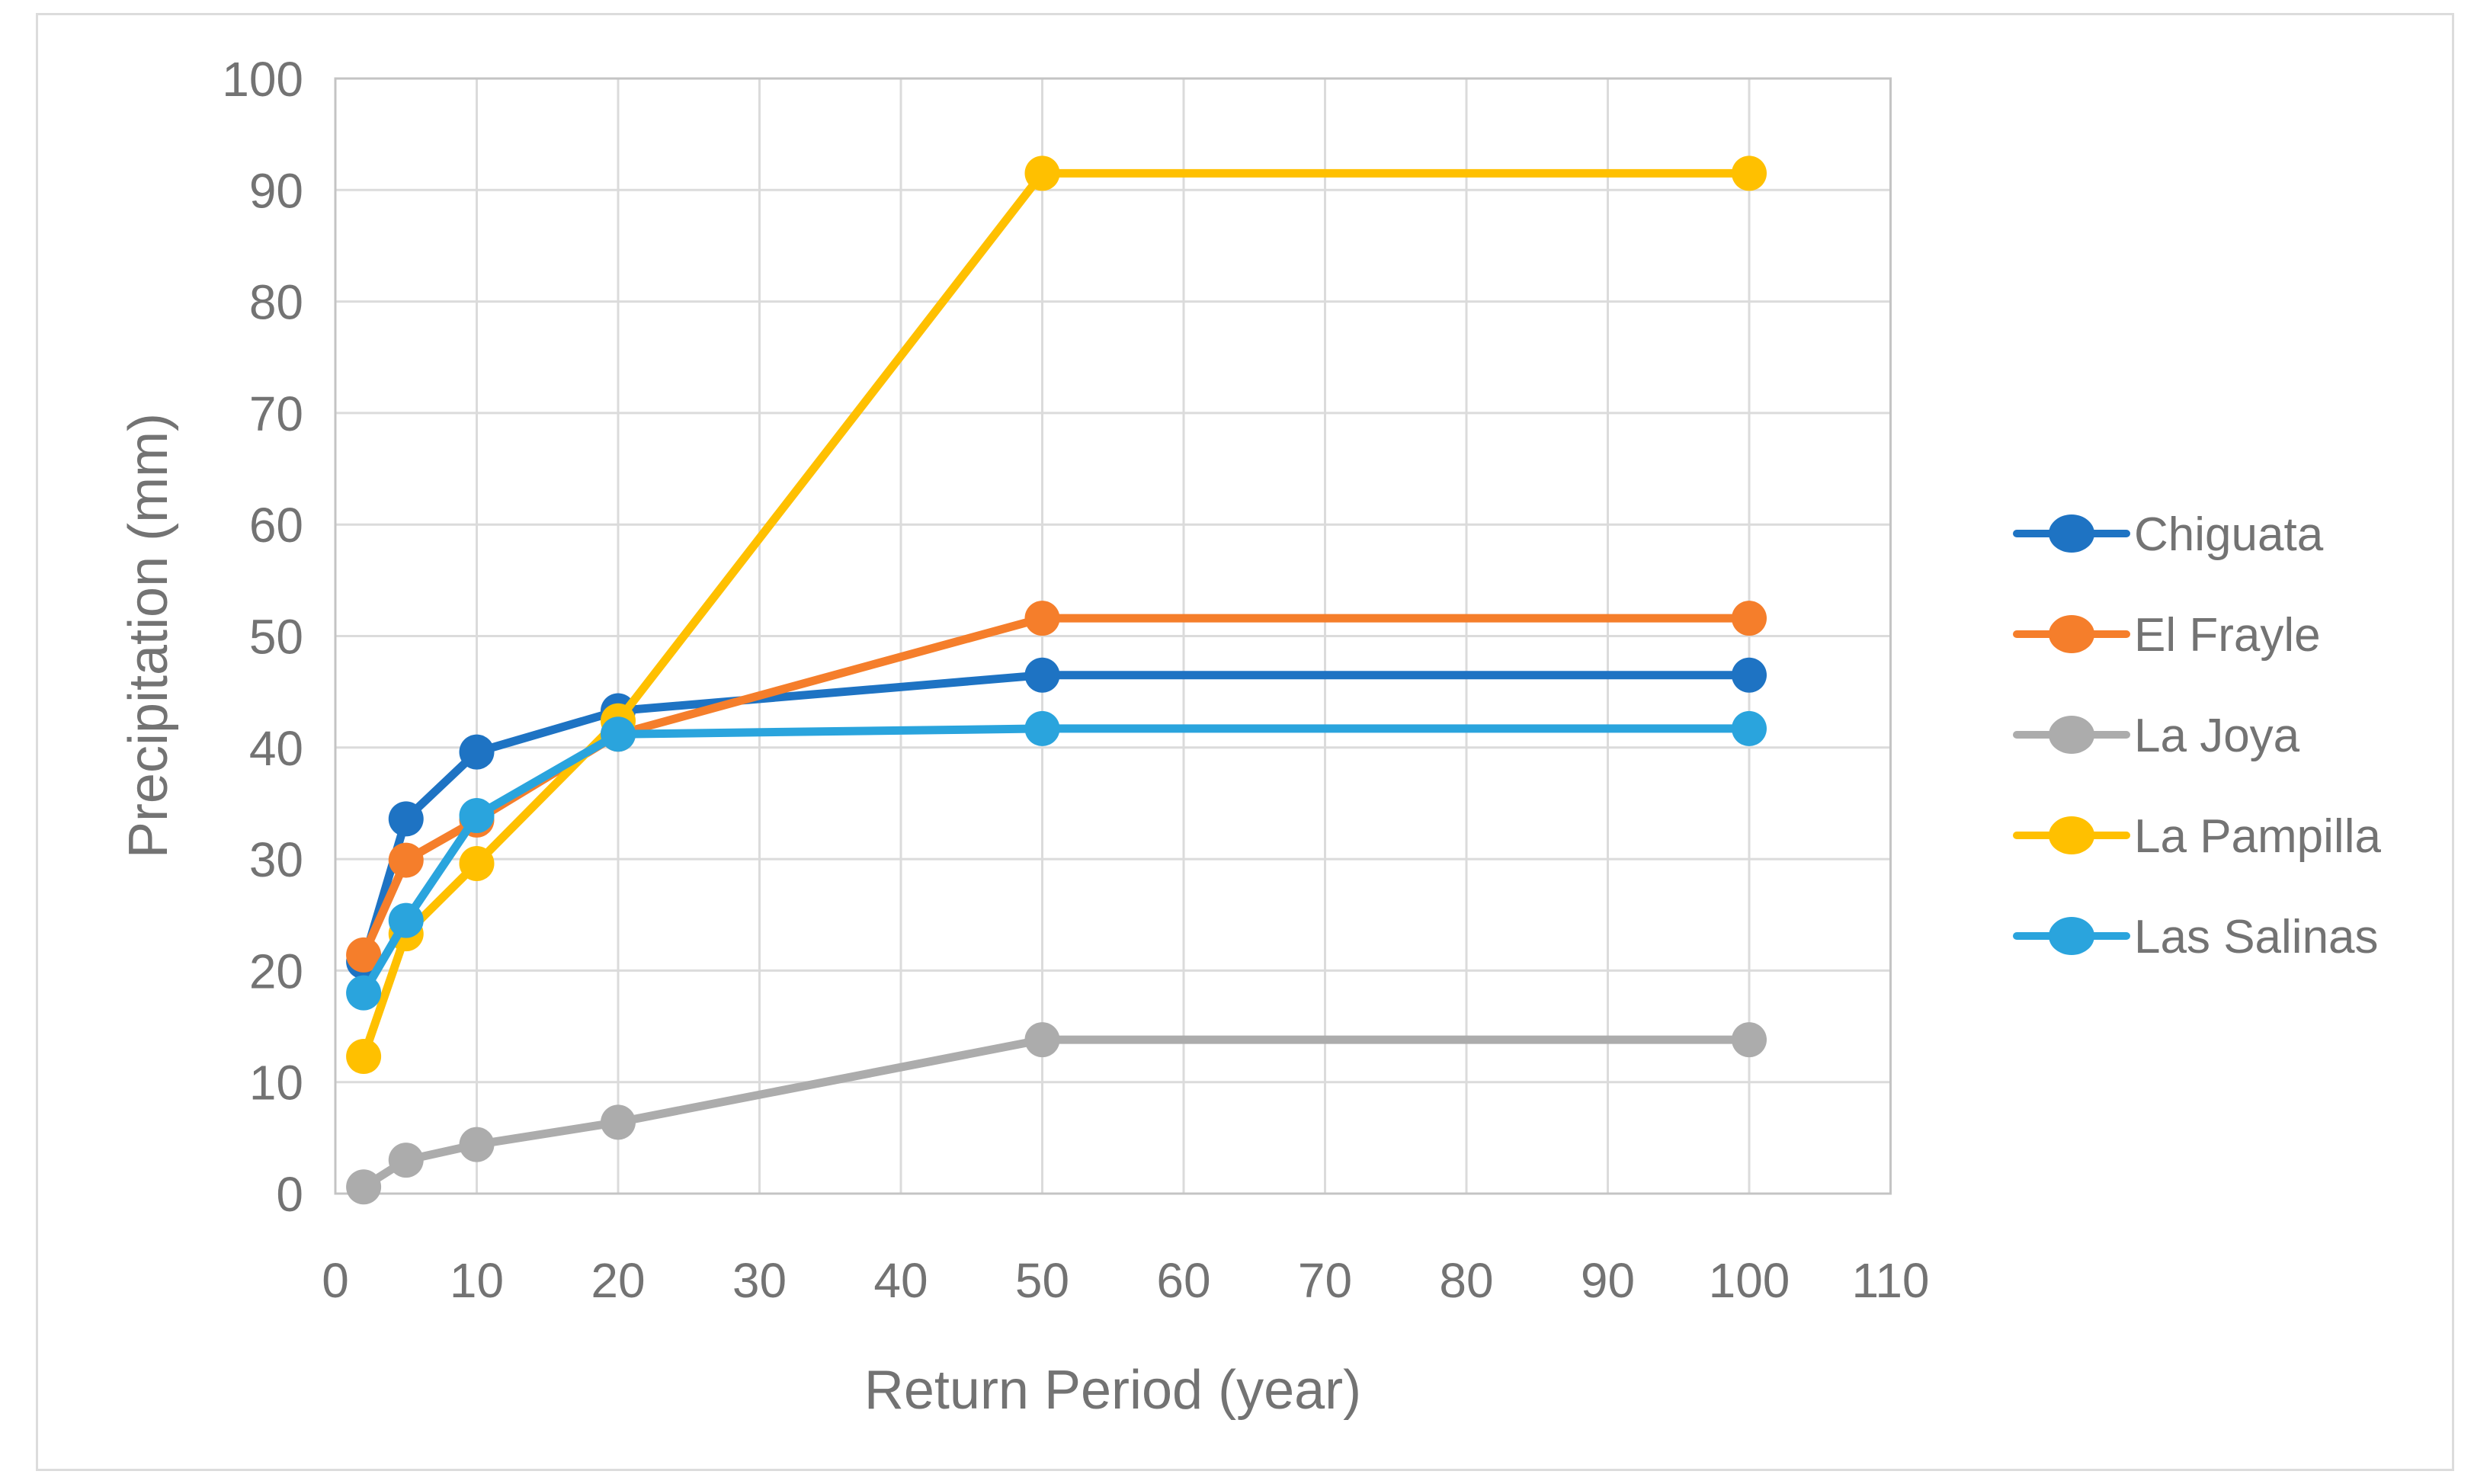 The image size is (2490, 1484). What do you see at coordinates (1466, 1280) in the screenshot?
I see `x-axis-tick-label: 80` at bounding box center [1466, 1280].